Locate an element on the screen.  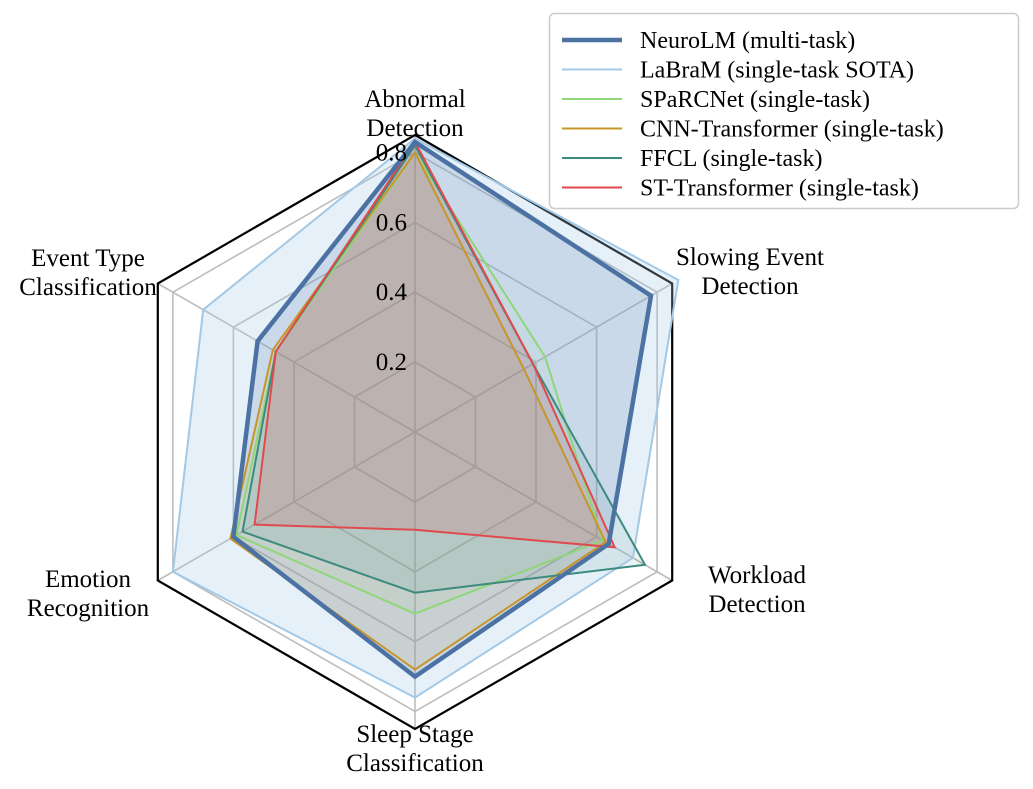
legend-label-4: CNN-Transformer (single-task) is located at coordinates (792, 130).